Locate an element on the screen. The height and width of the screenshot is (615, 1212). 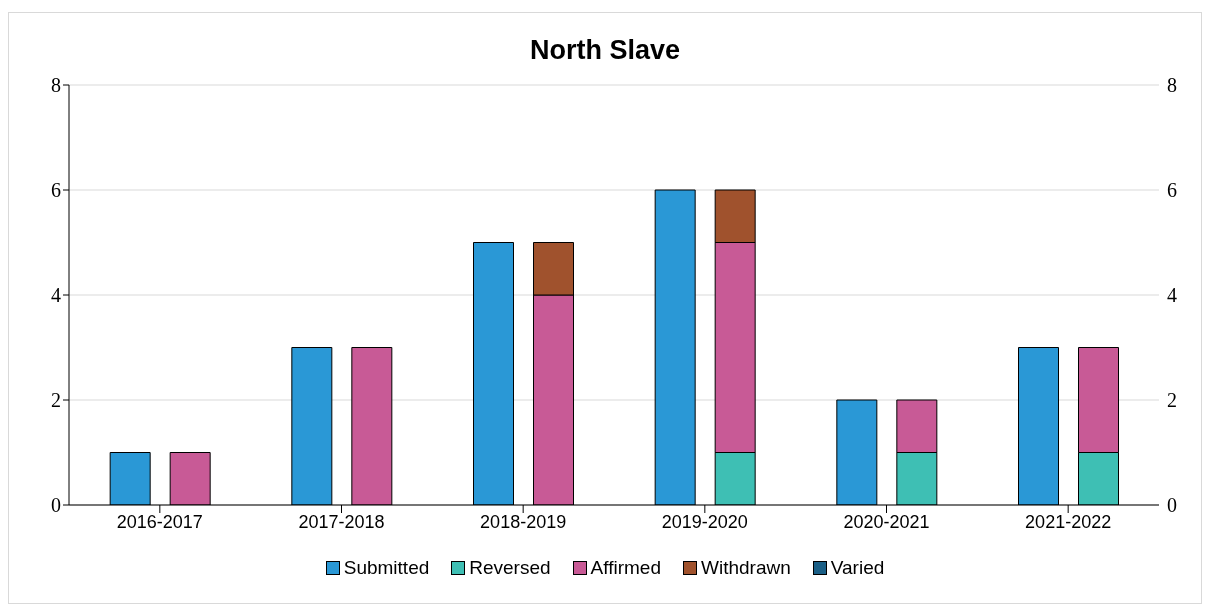
x-tick-label: 2017-2018 is located at coordinates (341, 521).